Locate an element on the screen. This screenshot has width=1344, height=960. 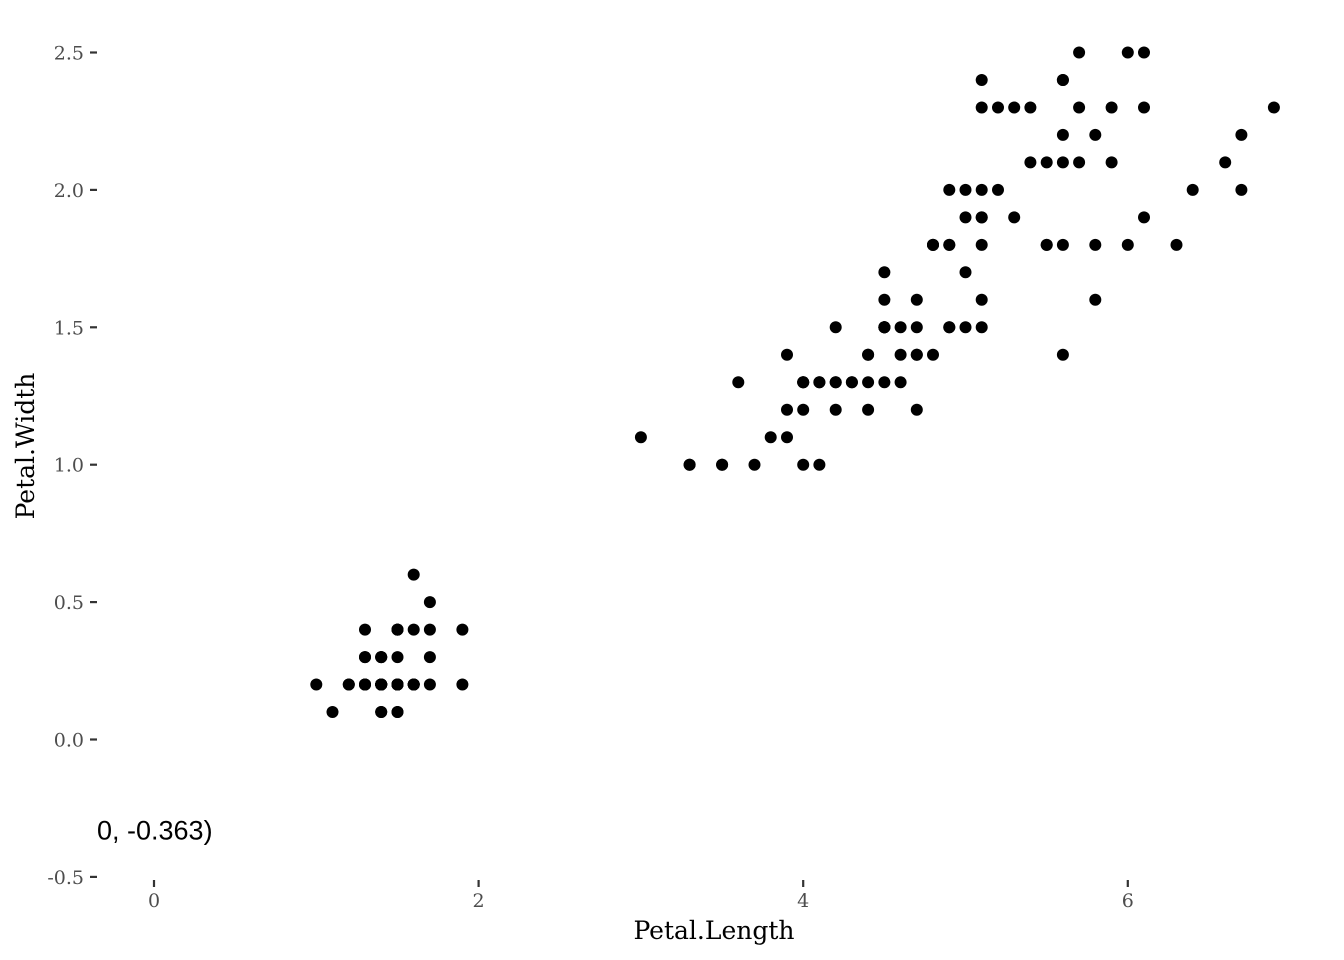
x-tick-label: 4 is located at coordinates (803, 901).